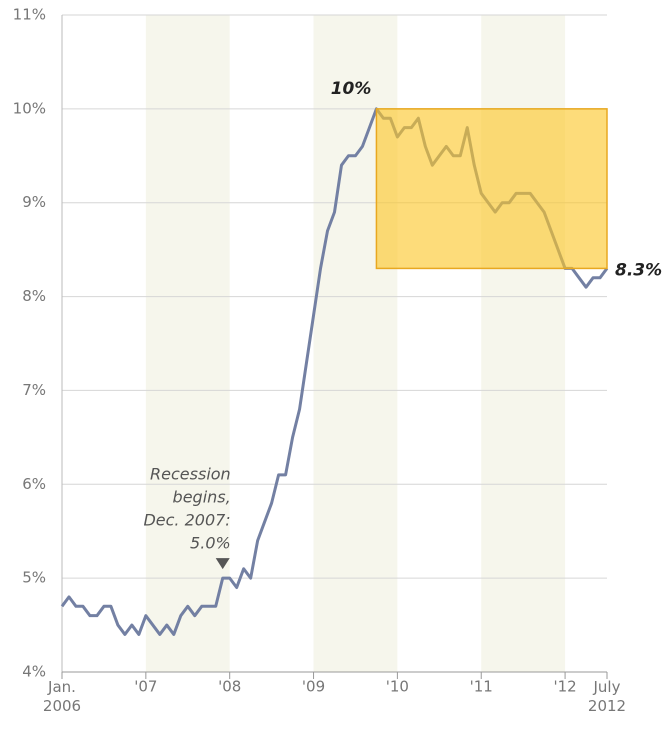 The height and width of the screenshot is (744, 666). Describe the element at coordinates (210, 543) in the screenshot. I see `annotation: 5.0%` at that location.